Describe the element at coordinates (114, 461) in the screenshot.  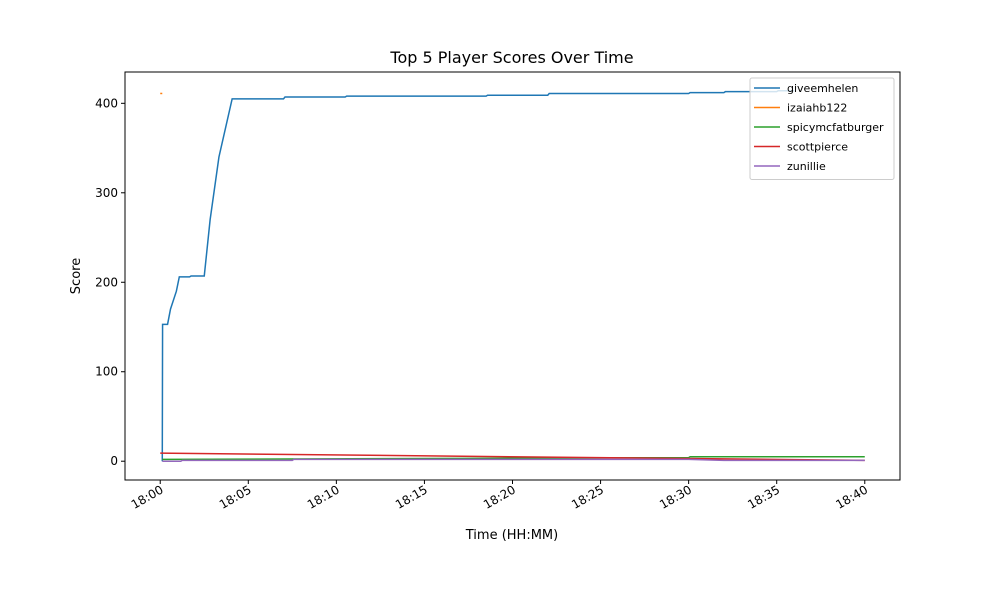
I see `y-tick-label: 0` at that location.